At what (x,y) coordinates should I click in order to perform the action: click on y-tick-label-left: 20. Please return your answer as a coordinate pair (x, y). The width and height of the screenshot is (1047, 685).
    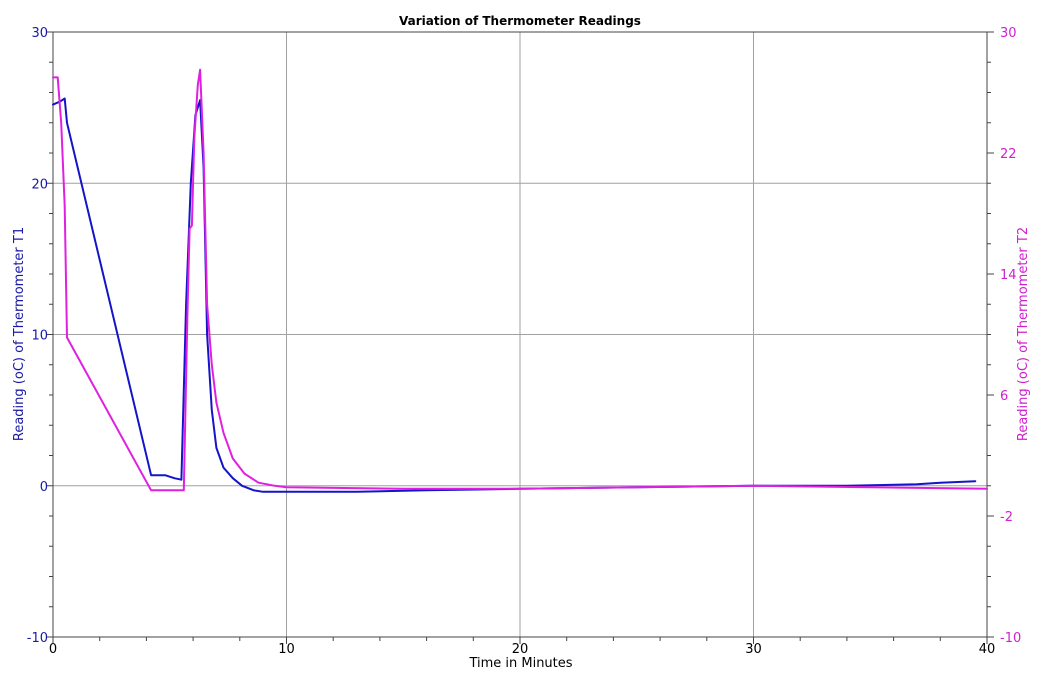
    Looking at the image, I should click on (39, 184).